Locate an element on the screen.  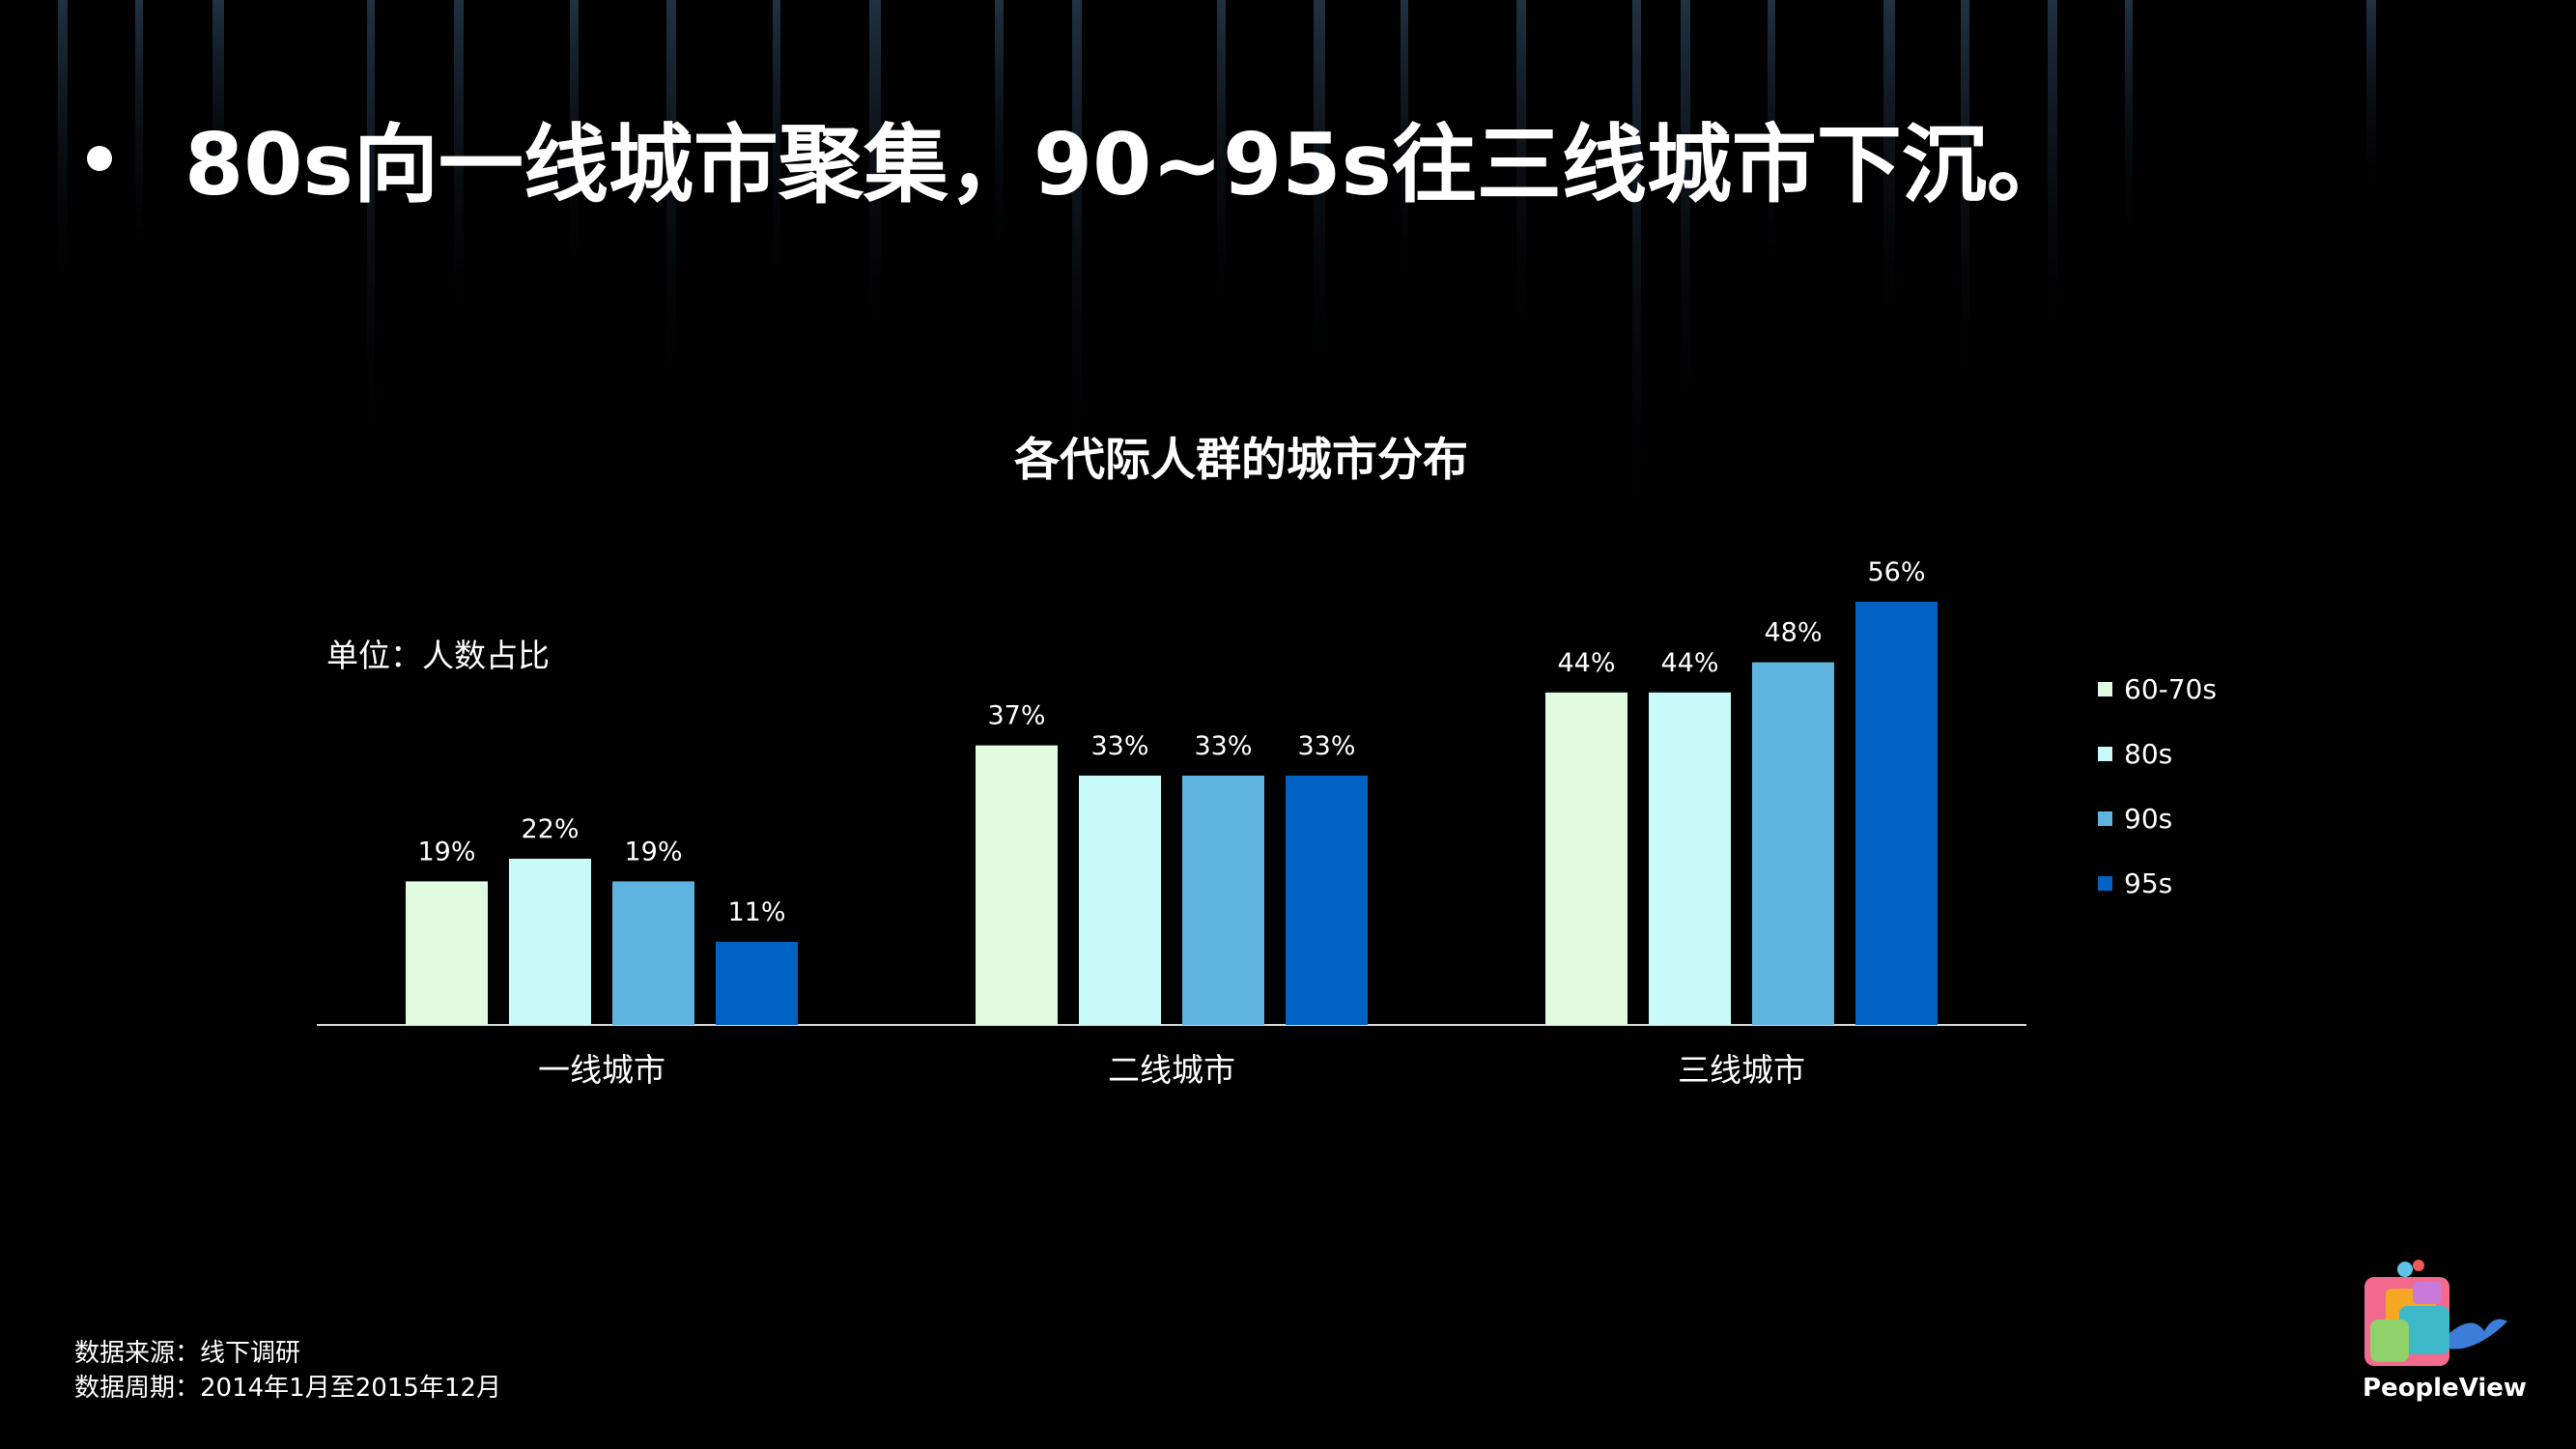
unit-label: 单位：人数占比 is located at coordinates (438, 655).